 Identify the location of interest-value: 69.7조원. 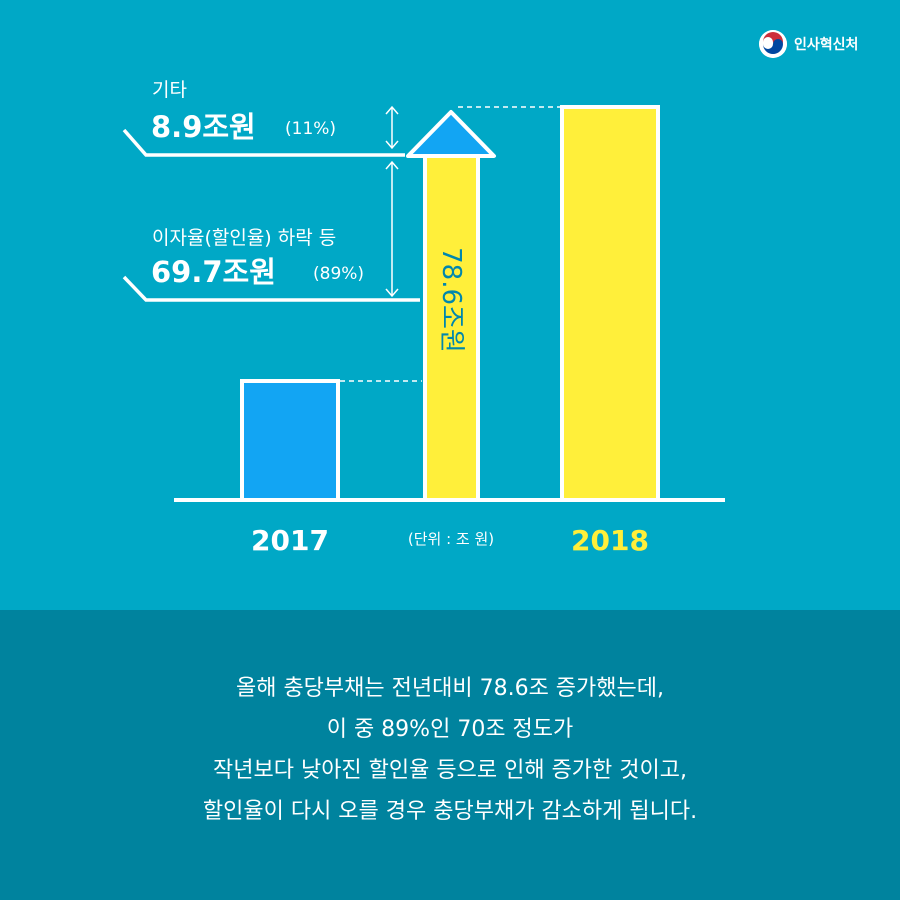
(213, 272).